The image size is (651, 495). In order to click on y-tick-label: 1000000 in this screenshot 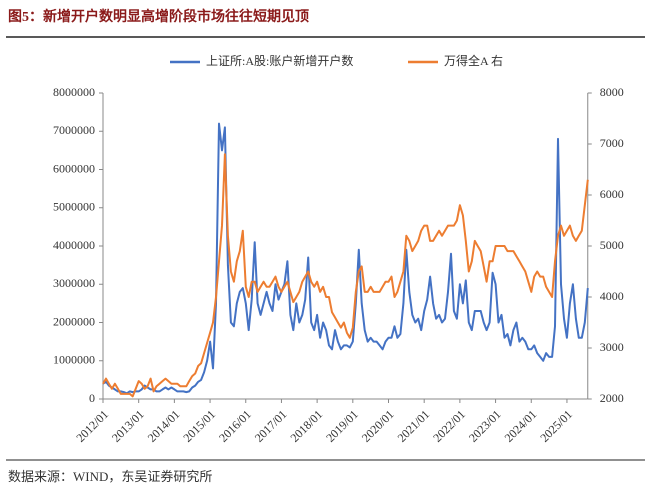, I will do `click(74, 360)`.